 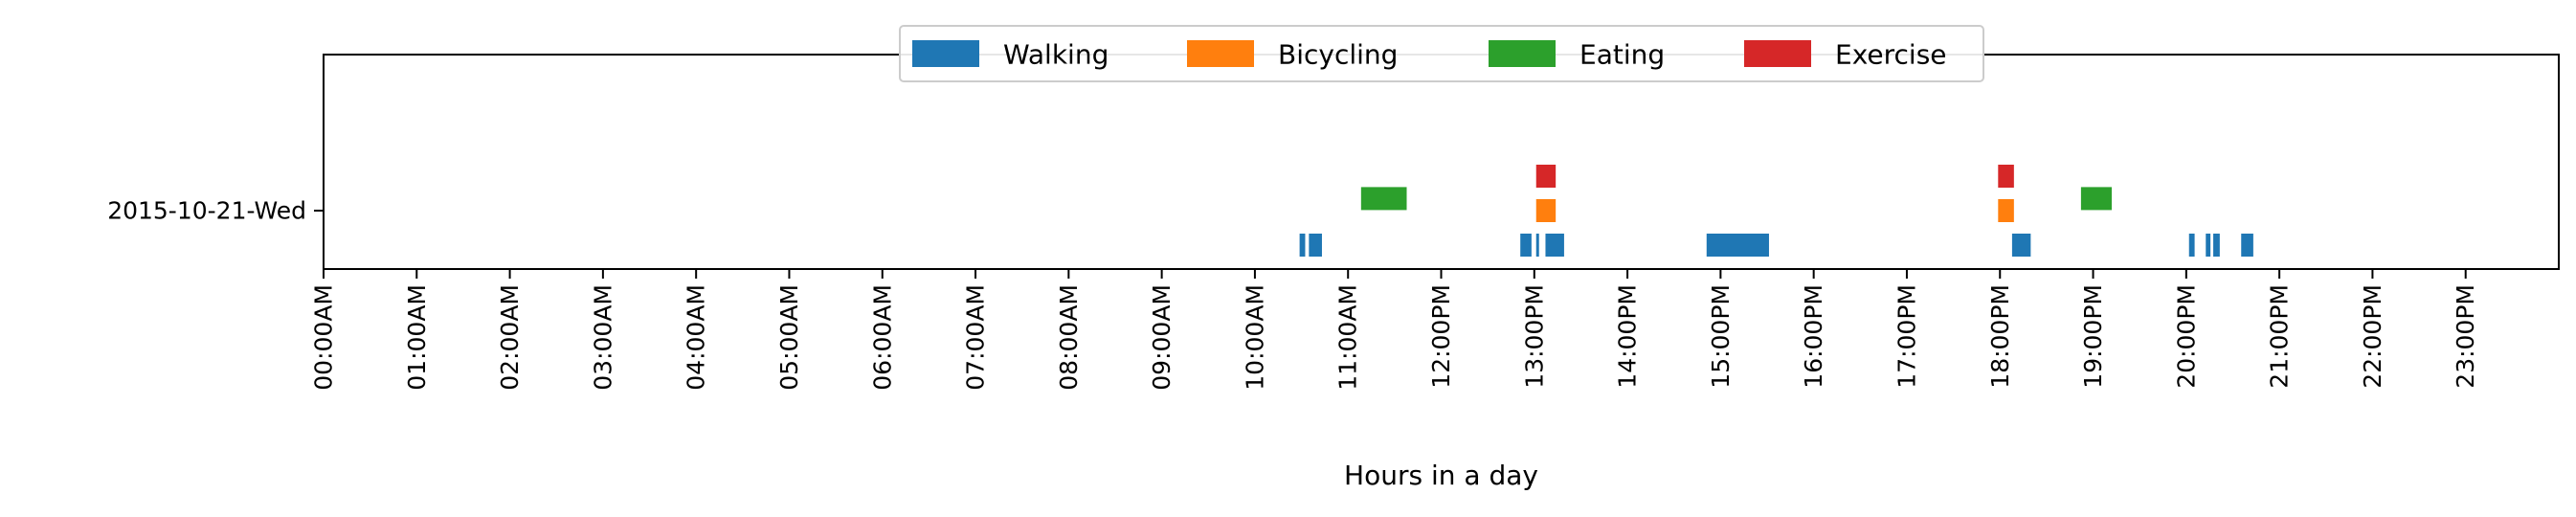 What do you see at coordinates (976, 337) in the screenshot?
I see `x-tick-label: 07:00AM` at bounding box center [976, 337].